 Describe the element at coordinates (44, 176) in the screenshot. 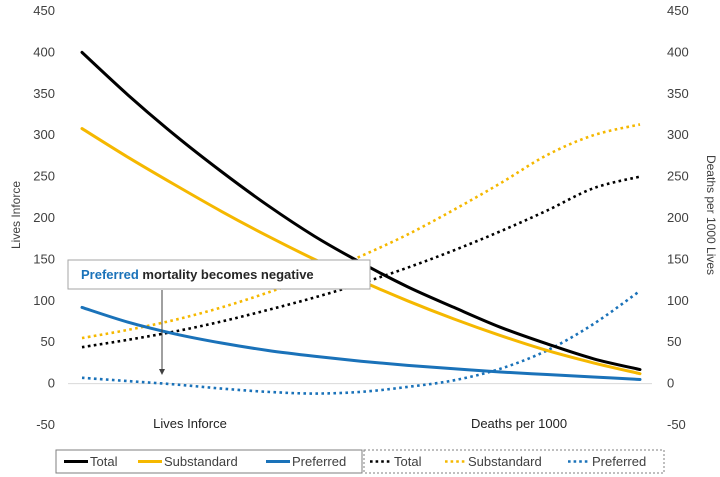

I see `left-tick-label: 250` at that location.